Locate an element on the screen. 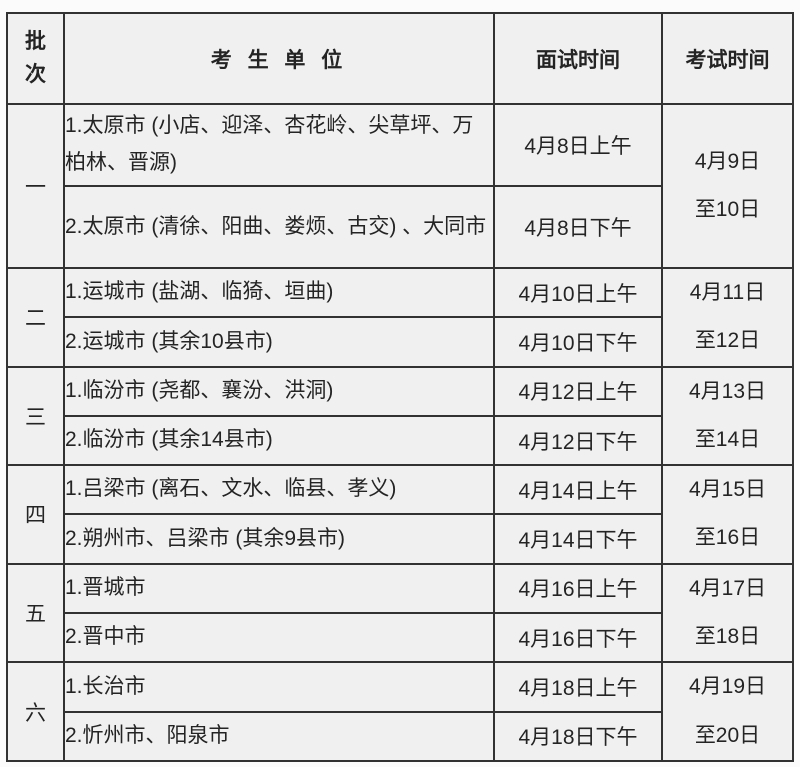 This screenshot has width=800, height=767. unit-cell: 2.运城市 (其余10县市) is located at coordinates (279, 342).